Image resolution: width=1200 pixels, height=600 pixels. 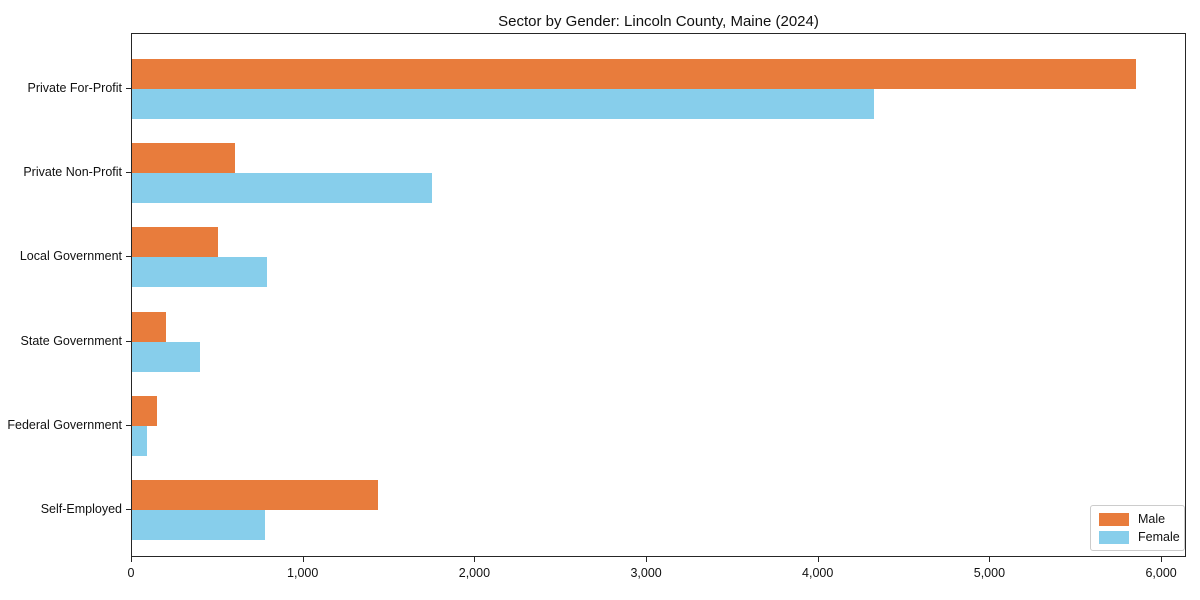 I want to click on x-axis-tick-label: 3,000, so click(x=646, y=573).